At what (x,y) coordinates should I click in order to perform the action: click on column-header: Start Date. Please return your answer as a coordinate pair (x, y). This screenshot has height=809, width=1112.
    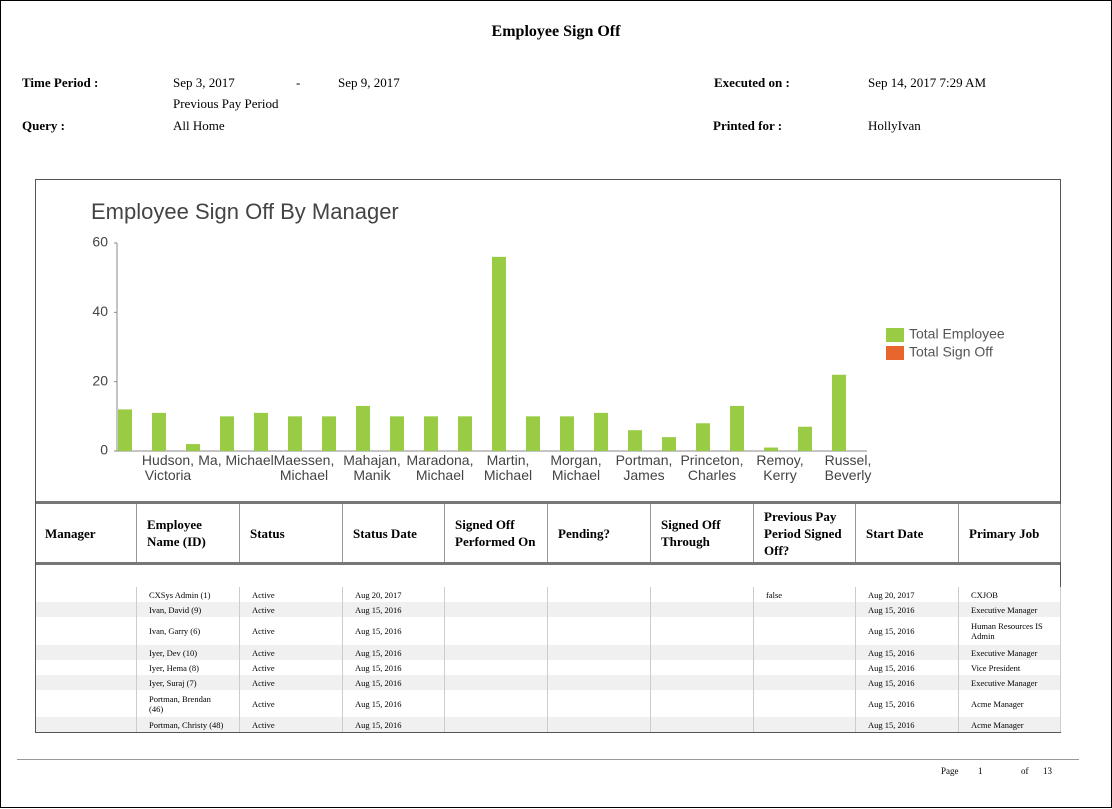
    Looking at the image, I should click on (907, 533).